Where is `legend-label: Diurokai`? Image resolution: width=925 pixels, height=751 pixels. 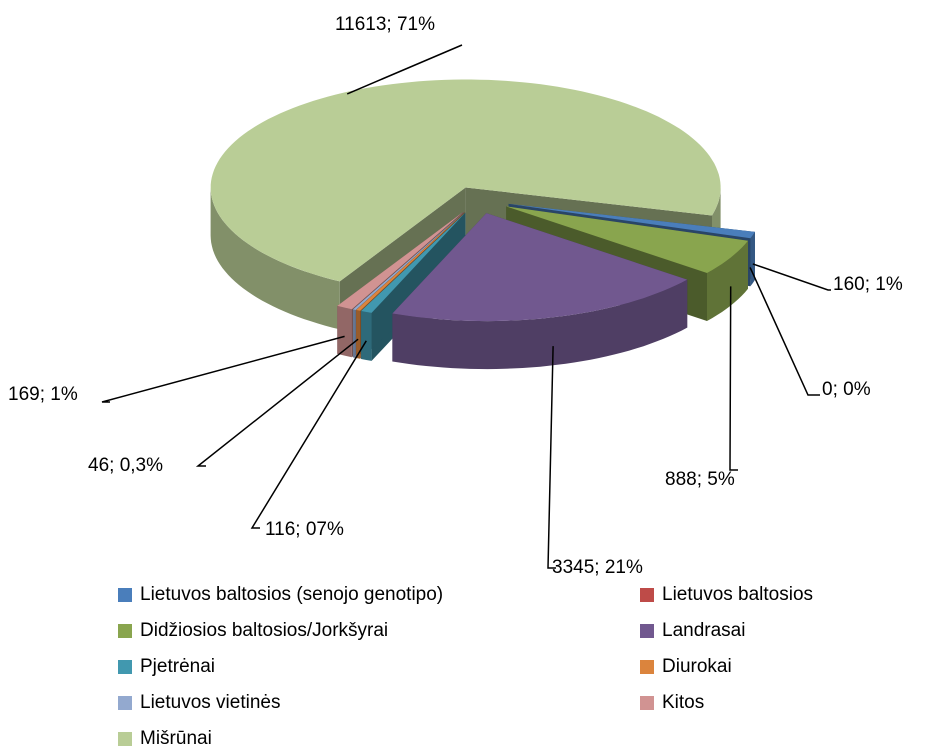 legend-label: Diurokai is located at coordinates (697, 666).